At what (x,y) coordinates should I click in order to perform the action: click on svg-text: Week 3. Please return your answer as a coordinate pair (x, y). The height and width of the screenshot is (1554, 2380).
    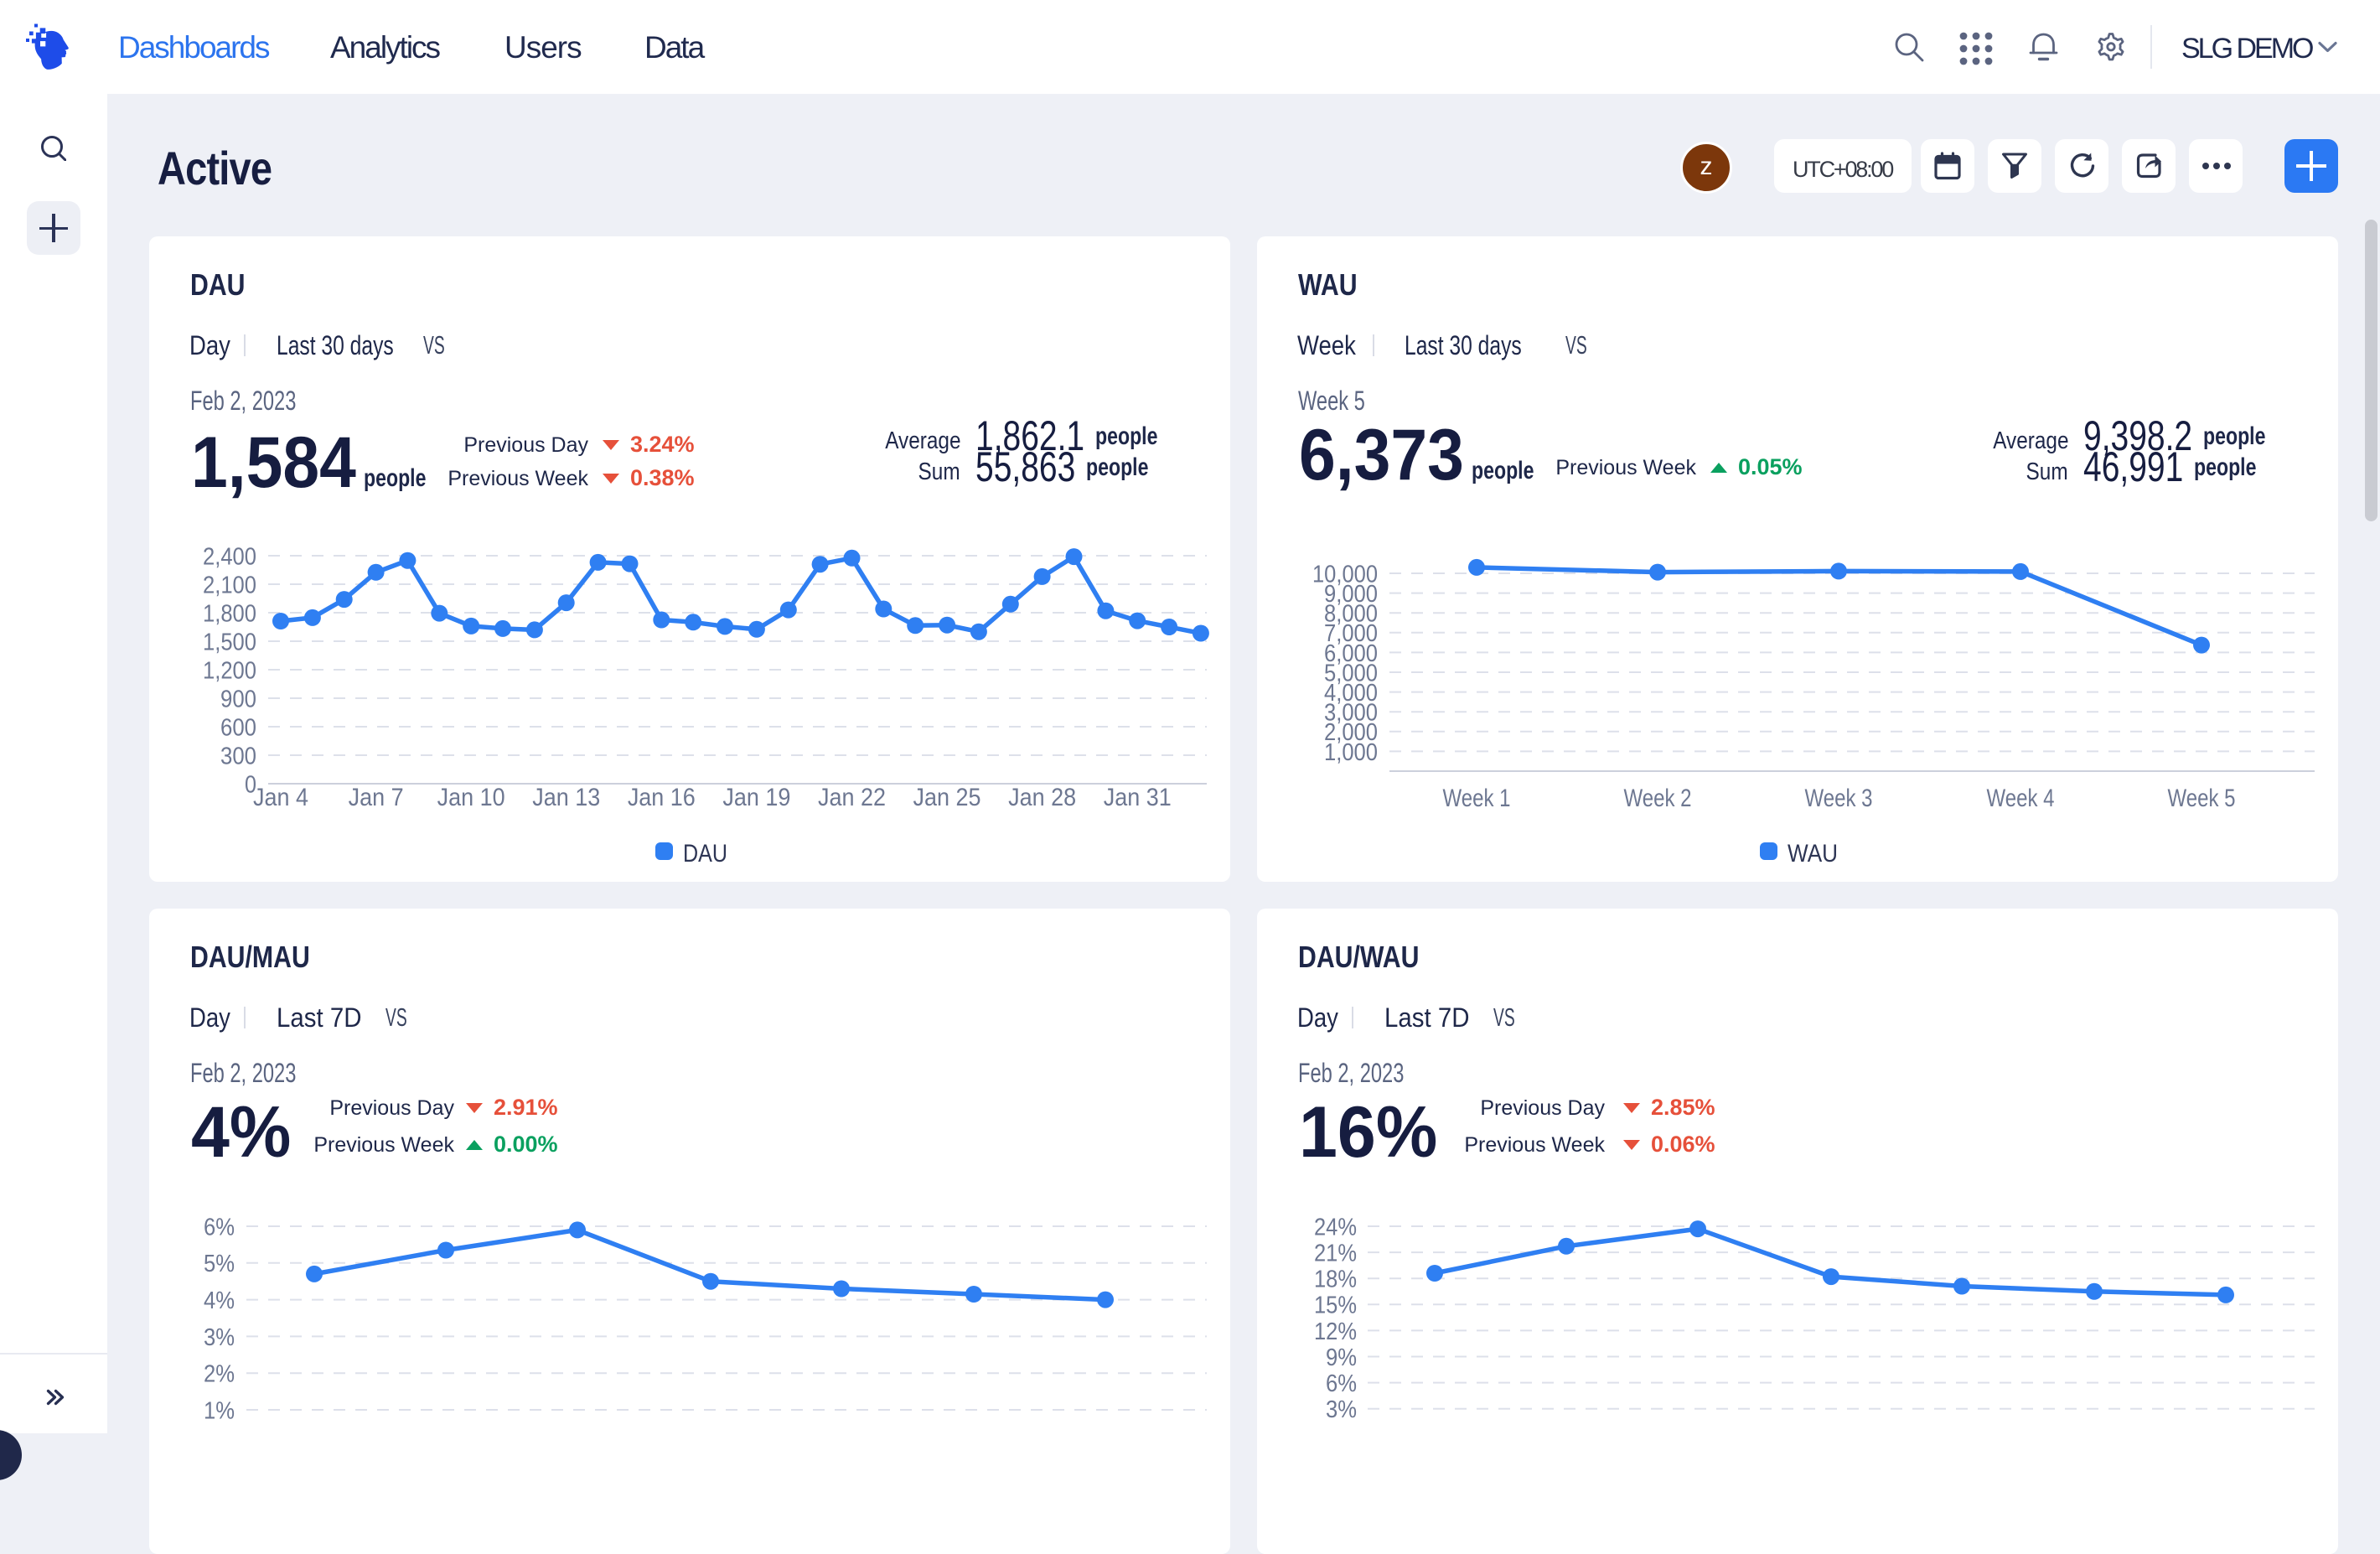
    Looking at the image, I should click on (1839, 799).